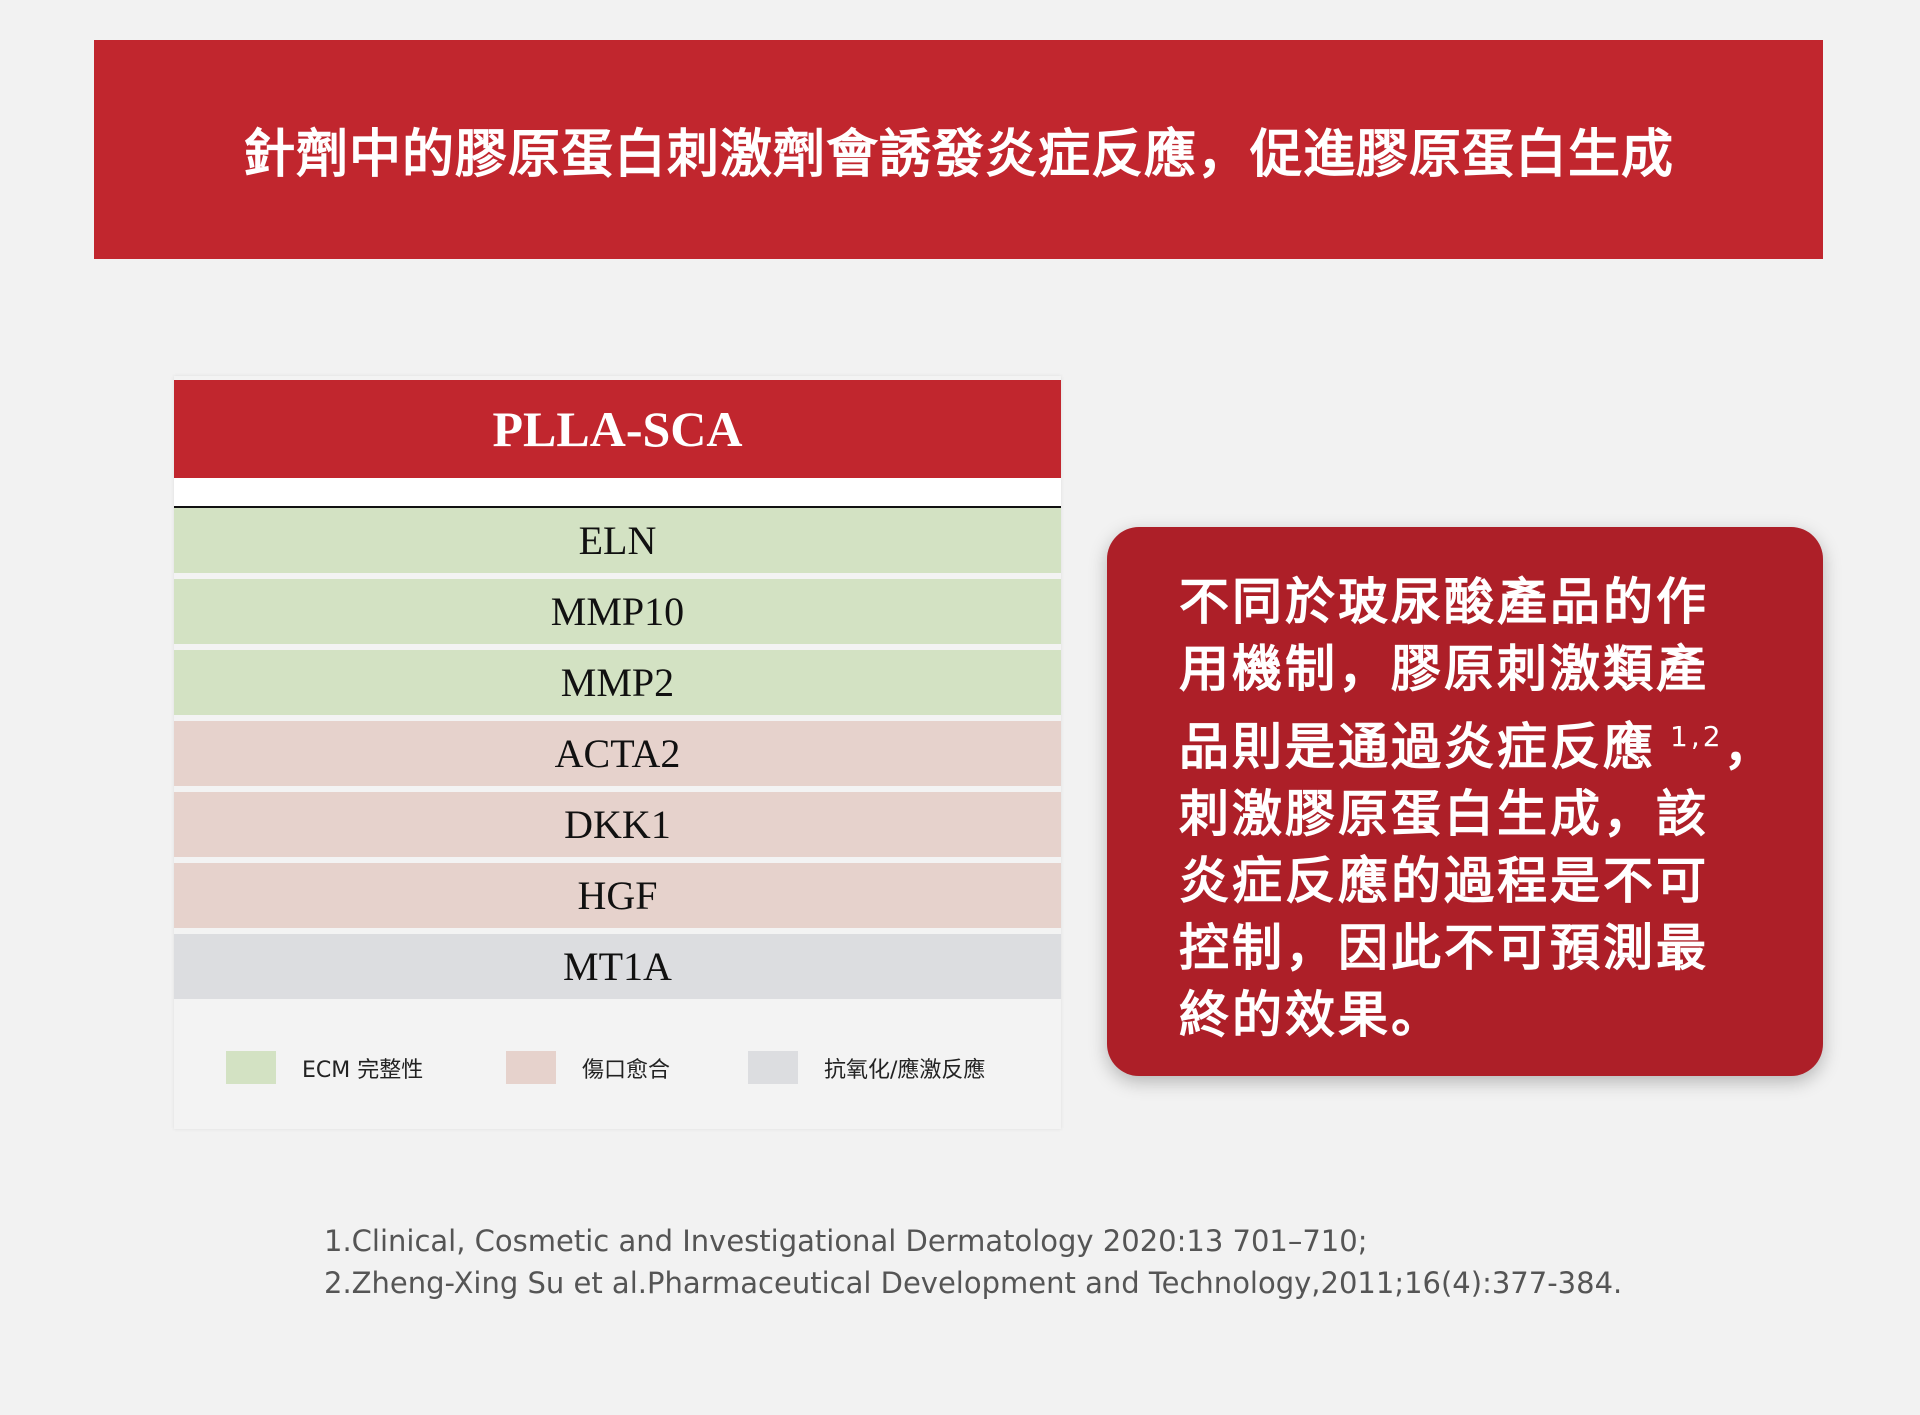  I want to click on superscript: 1,2, so click(1697, 736).